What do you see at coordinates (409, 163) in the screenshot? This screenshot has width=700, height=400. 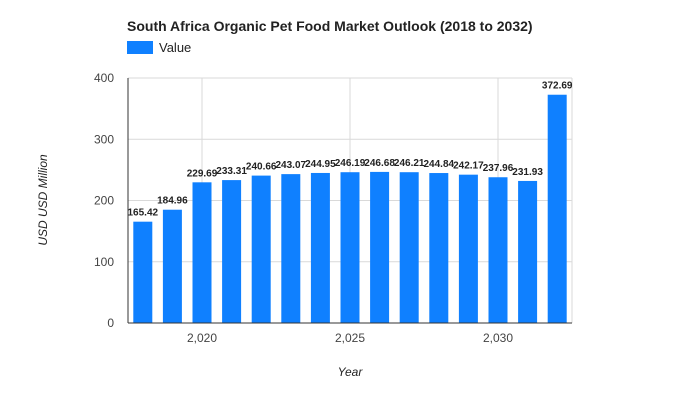 I see `bar-value-label: 246.21` at bounding box center [409, 163].